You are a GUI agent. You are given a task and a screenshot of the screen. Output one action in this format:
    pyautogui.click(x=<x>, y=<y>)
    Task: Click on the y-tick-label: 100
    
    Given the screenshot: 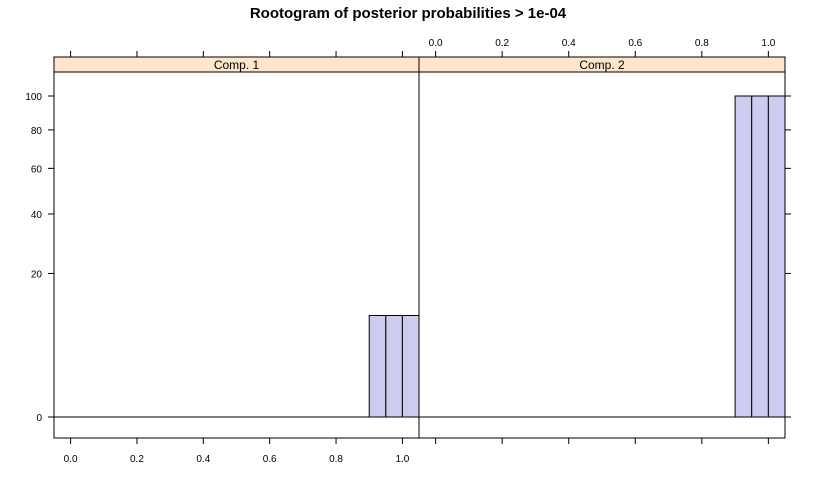 What is the action you would take?
    pyautogui.click(x=33, y=97)
    